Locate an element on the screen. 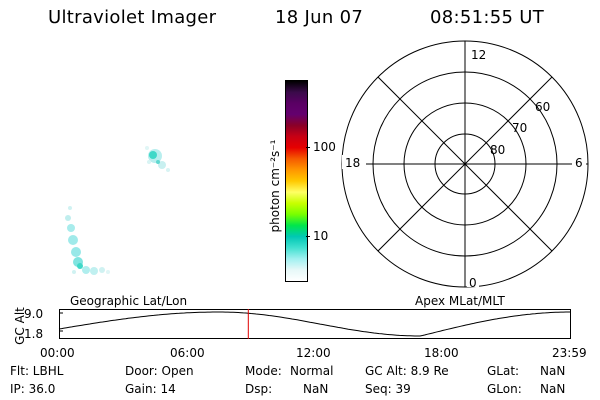 Image resolution: width=600 pixels, height=400 pixels. altitude-tick-1-8: 1.8 is located at coordinates (34, 334).